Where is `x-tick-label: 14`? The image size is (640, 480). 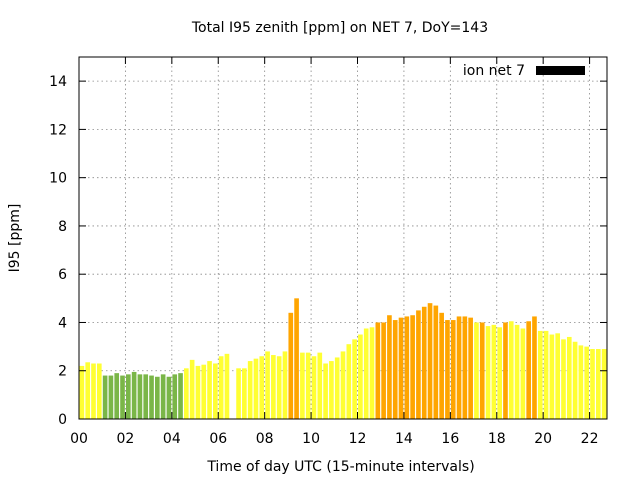
x-tick-label: 14 is located at coordinates (404, 439).